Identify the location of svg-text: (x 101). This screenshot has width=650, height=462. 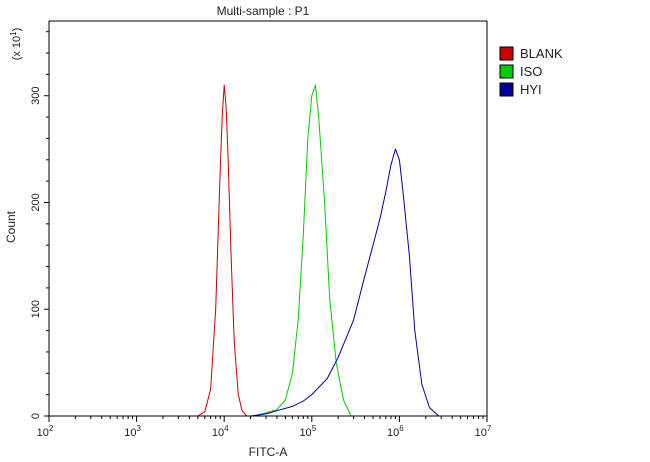
(16, 44).